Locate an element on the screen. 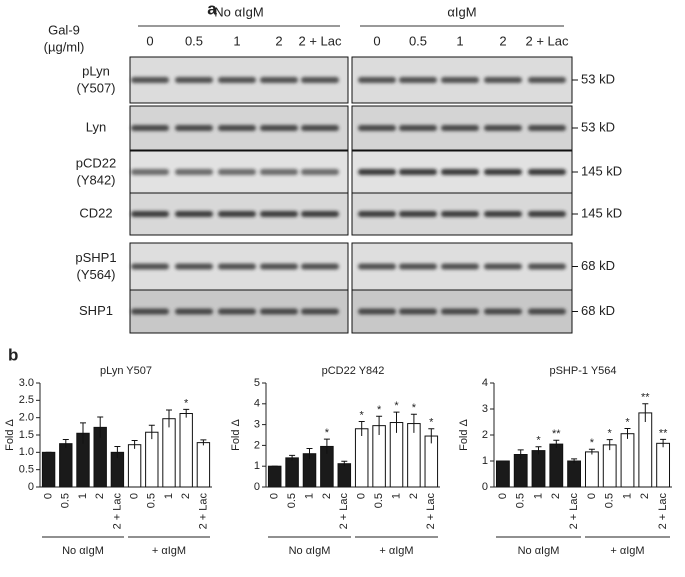  group-label: αIgM is located at coordinates (461, 11).